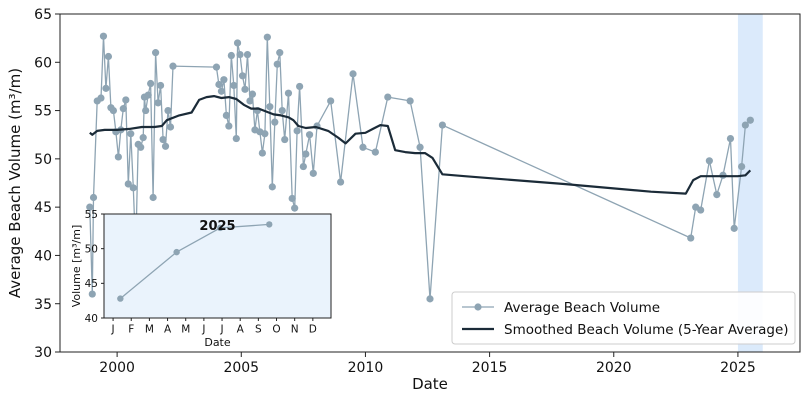 The width and height of the screenshot is (809, 397). What do you see at coordinates (43, 305) in the screenshot?
I see `y-tick-label: 35` at bounding box center [43, 305].